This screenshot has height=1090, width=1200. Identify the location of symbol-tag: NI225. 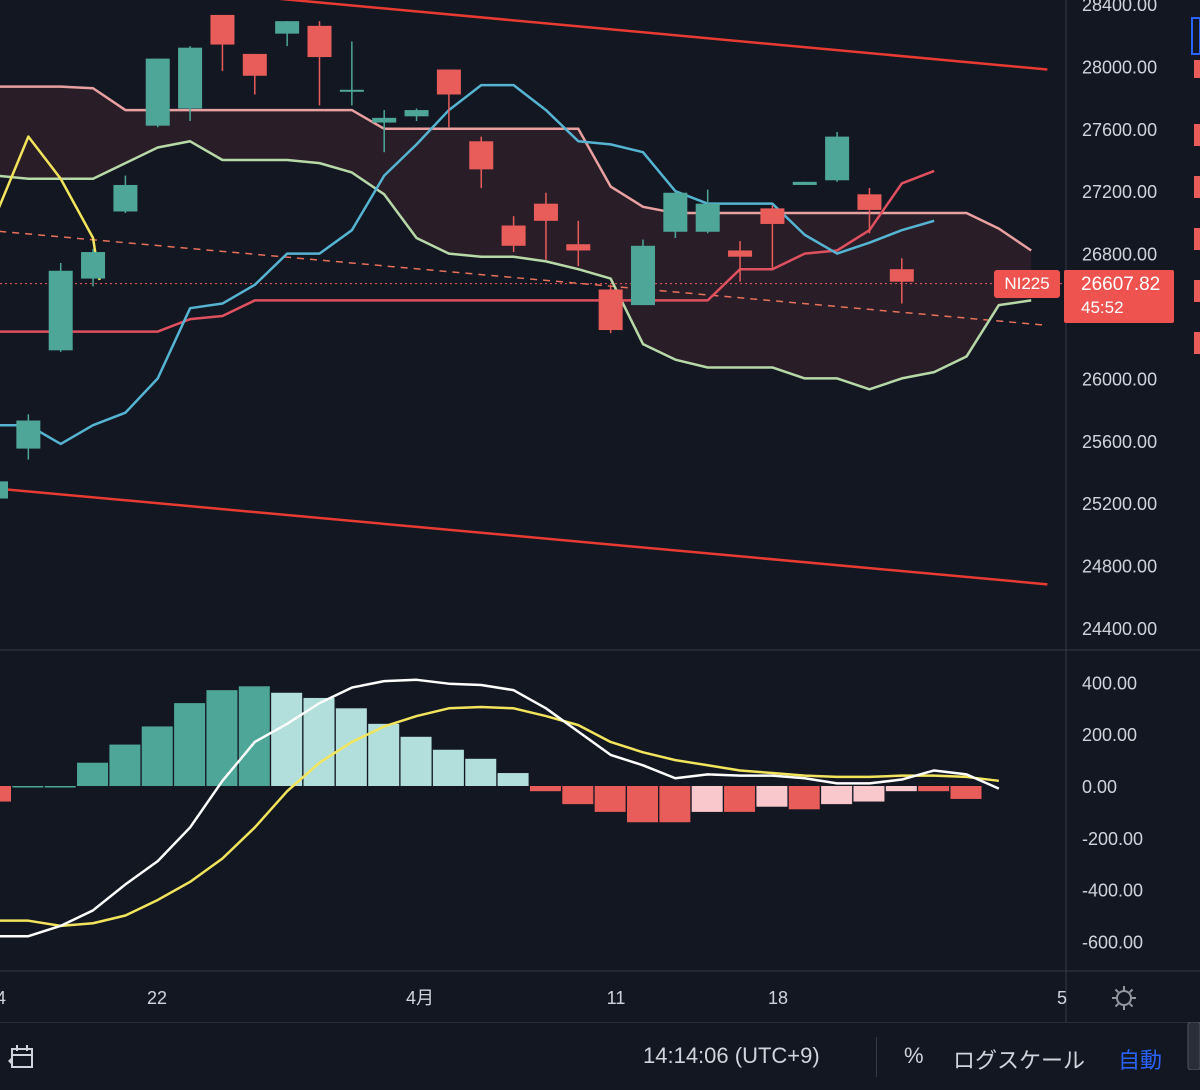
(1027, 284).